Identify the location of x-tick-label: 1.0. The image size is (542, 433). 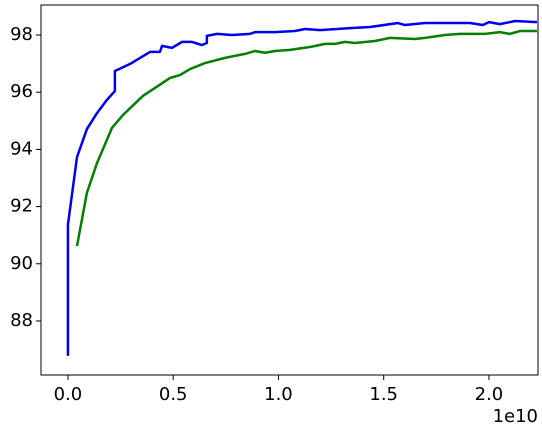
(278, 394).